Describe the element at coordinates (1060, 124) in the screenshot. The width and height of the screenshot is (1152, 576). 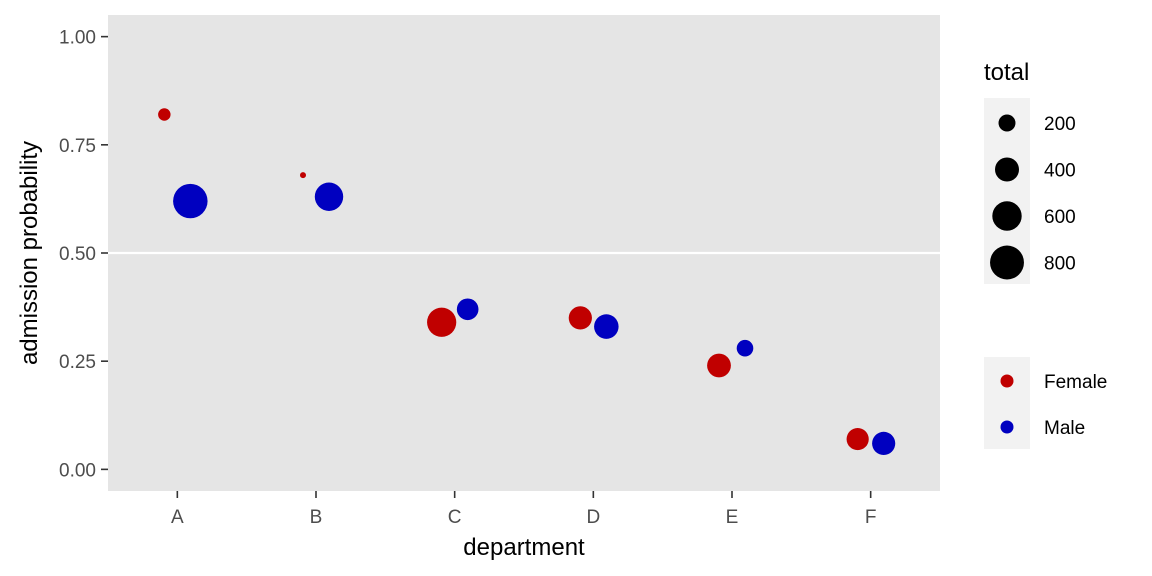
I see `size-legend-label: 200` at that location.